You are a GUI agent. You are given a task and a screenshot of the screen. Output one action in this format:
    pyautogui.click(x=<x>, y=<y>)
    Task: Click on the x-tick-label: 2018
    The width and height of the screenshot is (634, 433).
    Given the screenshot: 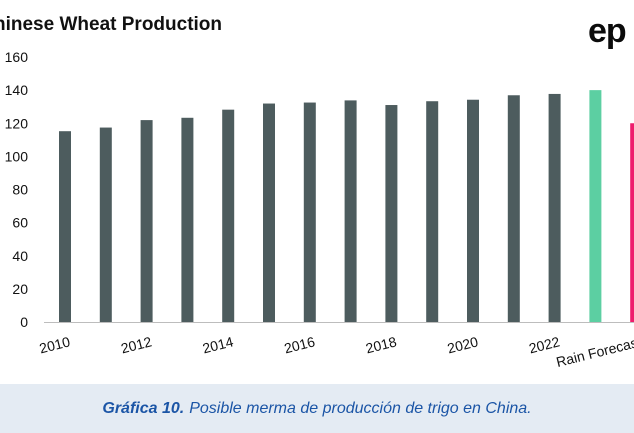 What is the action you would take?
    pyautogui.click(x=381, y=344)
    